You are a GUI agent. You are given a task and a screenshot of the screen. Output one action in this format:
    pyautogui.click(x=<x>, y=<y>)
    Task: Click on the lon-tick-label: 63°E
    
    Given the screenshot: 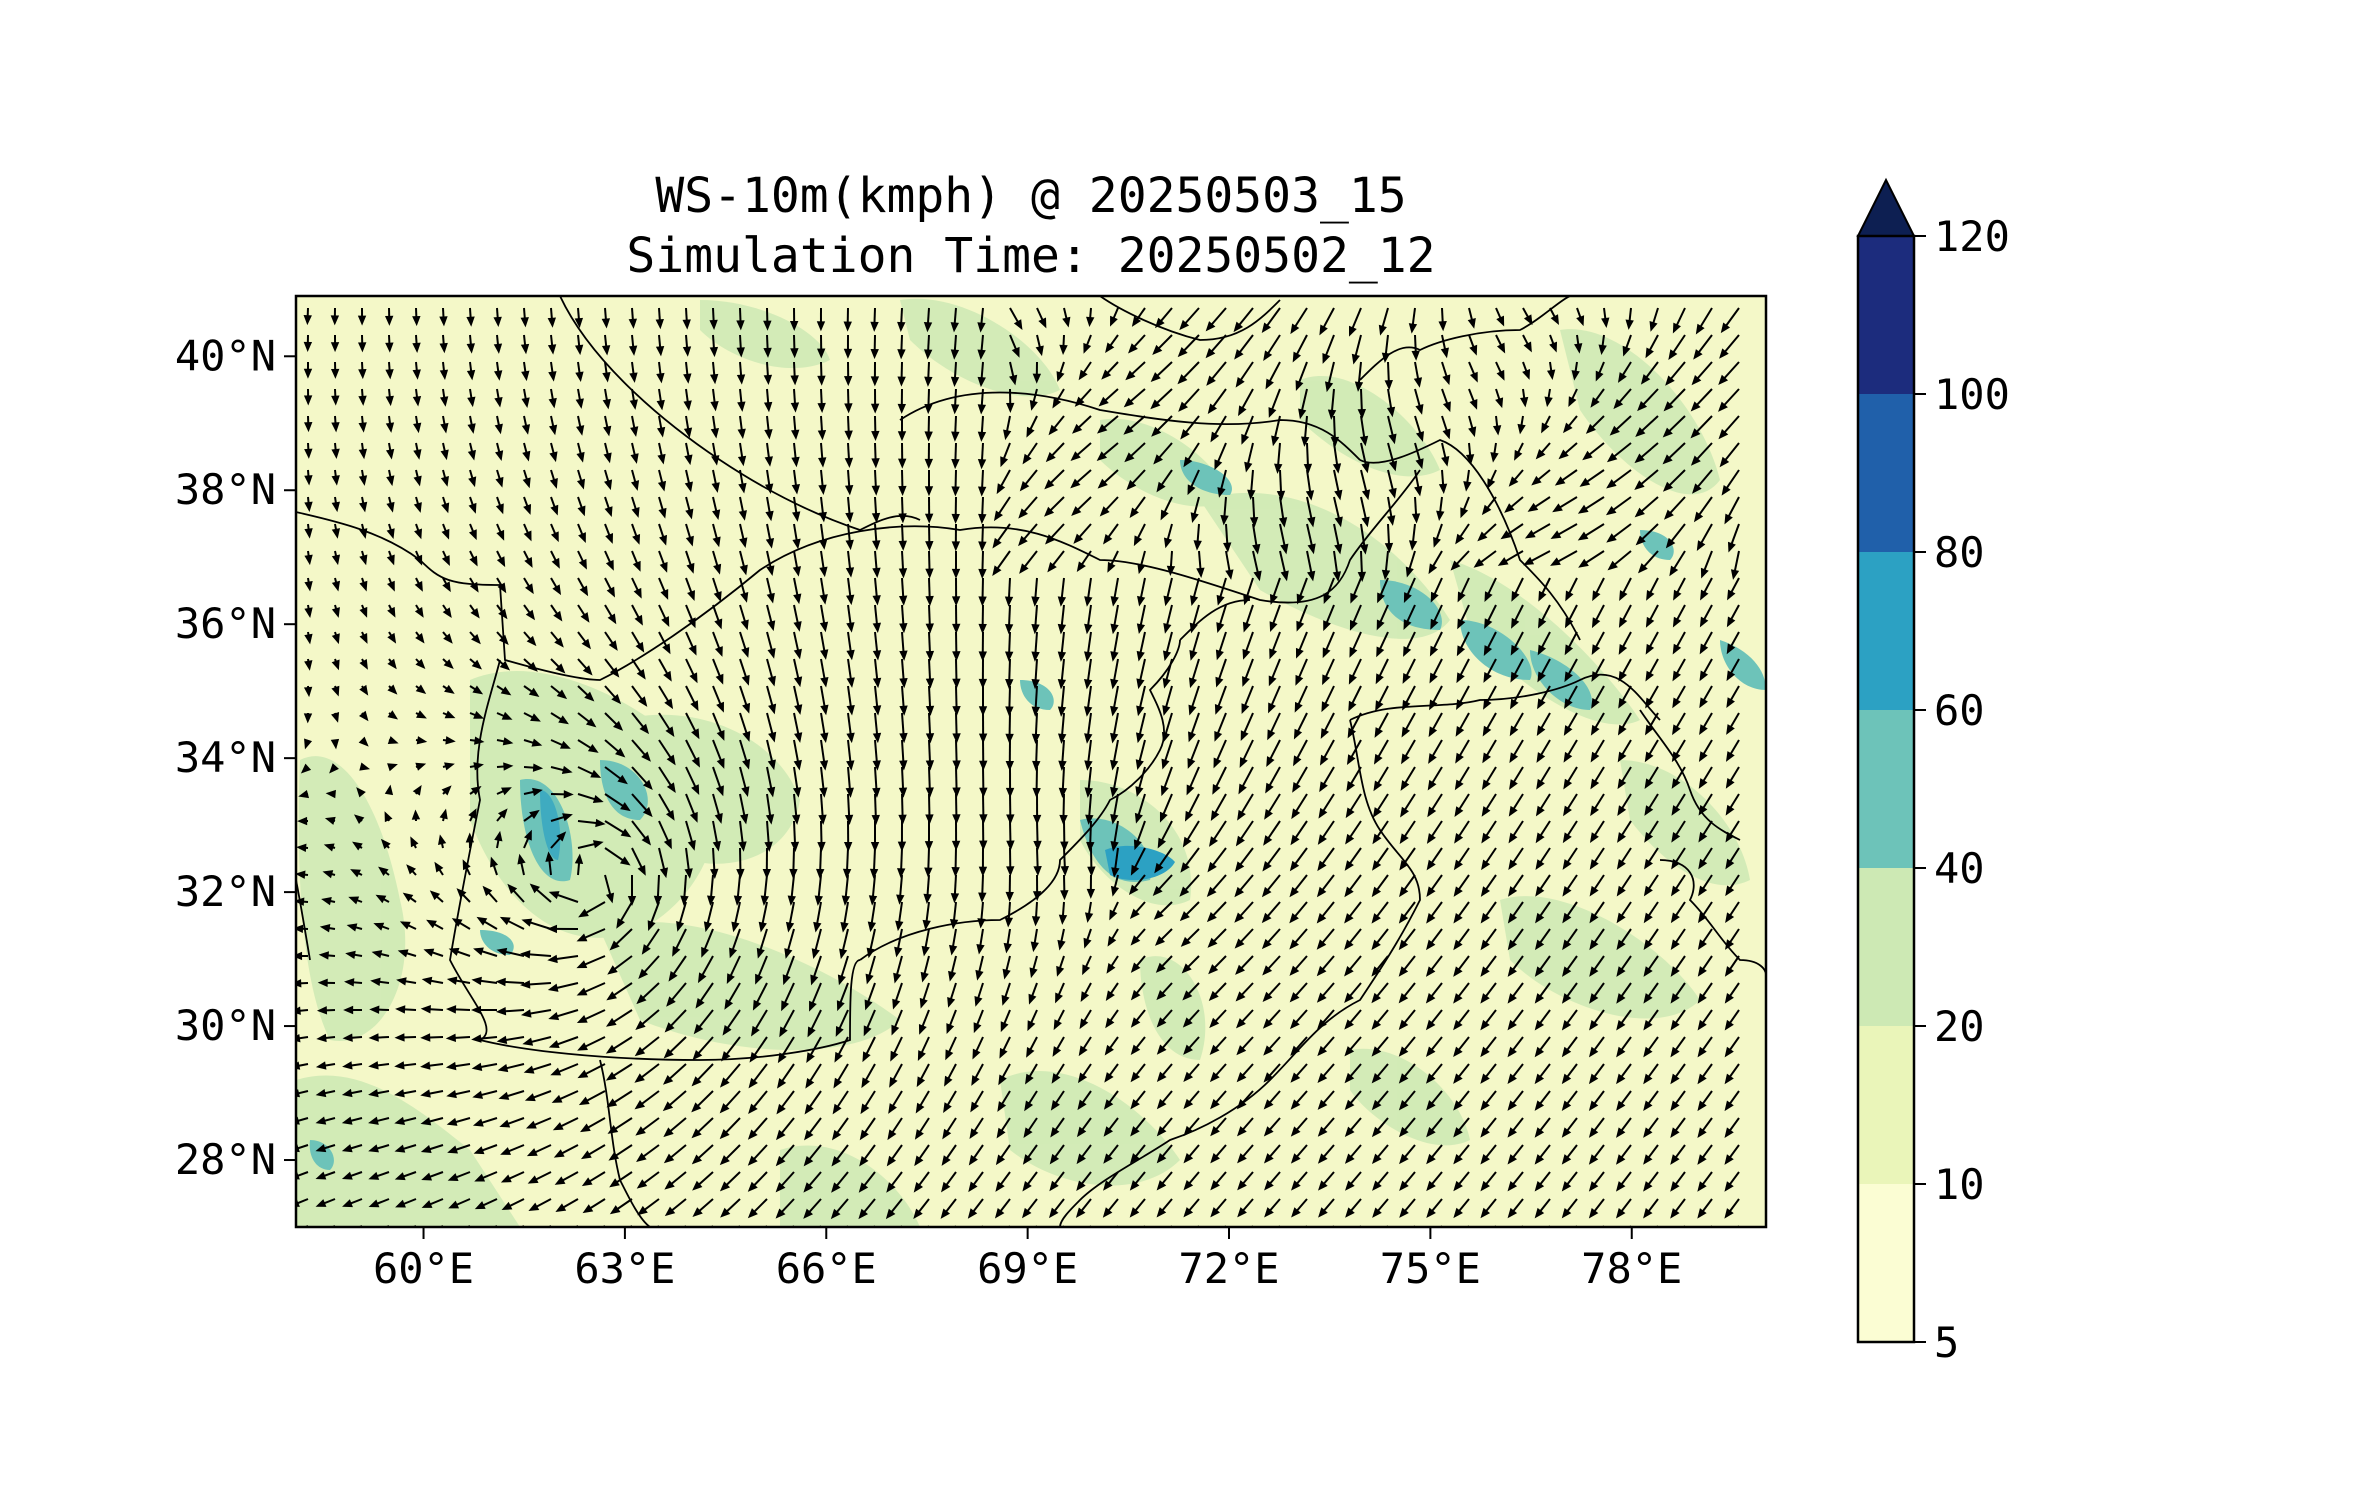 What is the action you would take?
    pyautogui.click(x=624, y=1268)
    